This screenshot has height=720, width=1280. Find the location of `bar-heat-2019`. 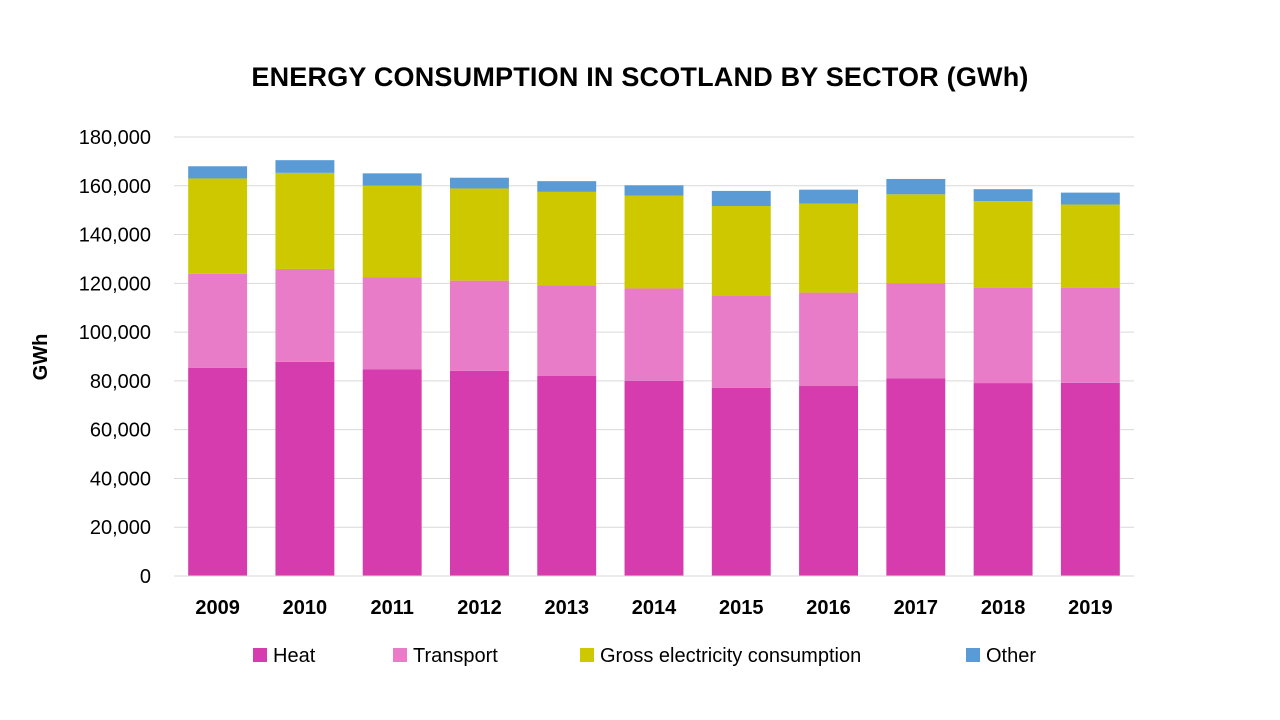

bar-heat-2019 is located at coordinates (1090, 479).